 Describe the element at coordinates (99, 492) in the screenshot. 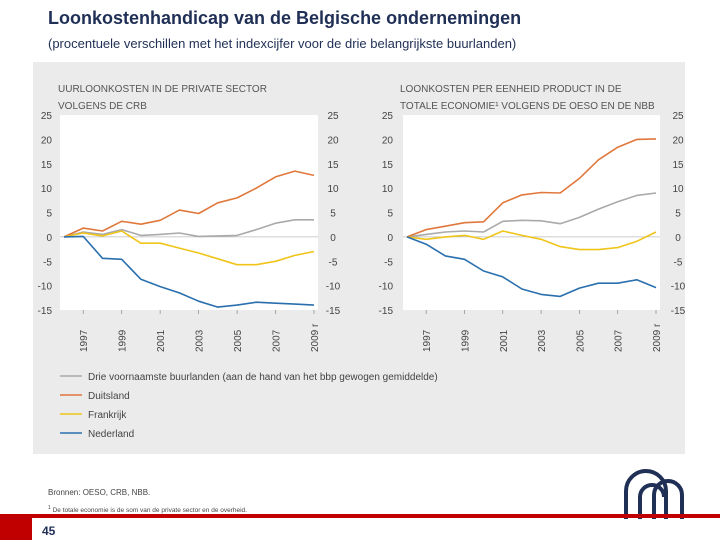

I see `source-note: Bronnen: OESO, CRB, NBB.` at that location.